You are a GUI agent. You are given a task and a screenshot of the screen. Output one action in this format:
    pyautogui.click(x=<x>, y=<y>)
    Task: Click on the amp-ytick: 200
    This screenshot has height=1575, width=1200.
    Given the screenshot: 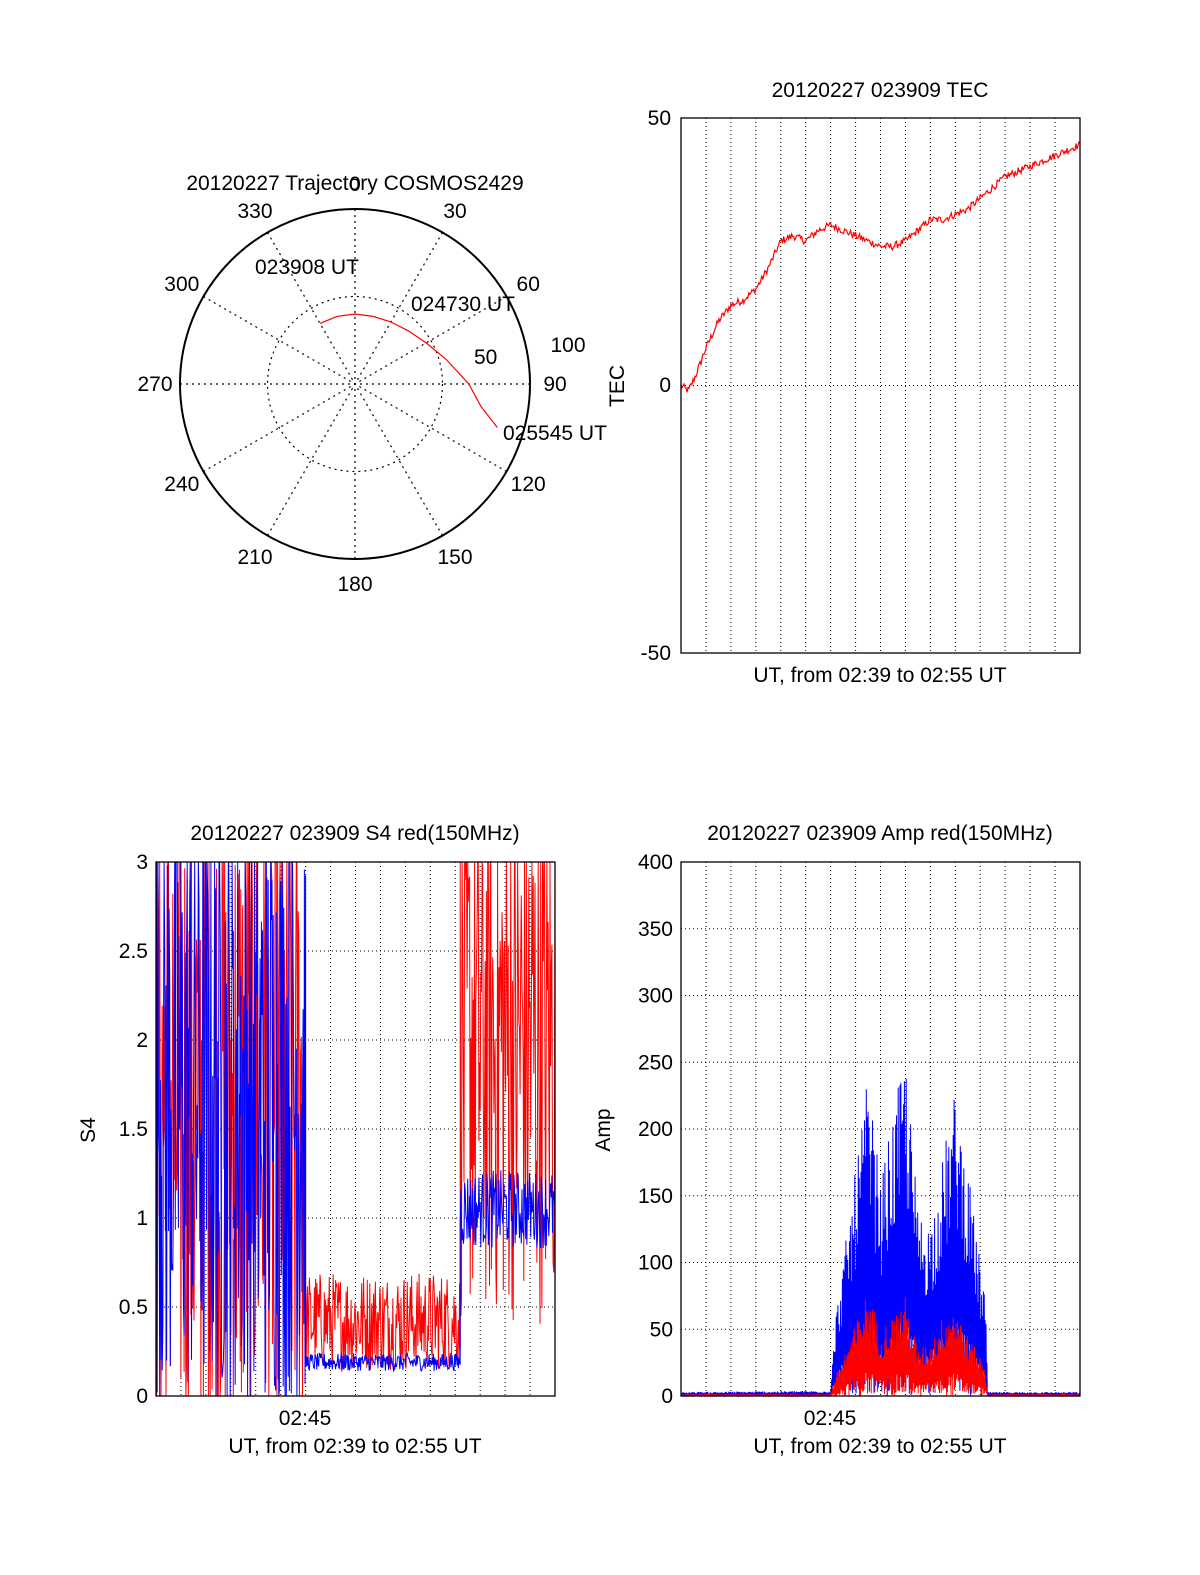 What is the action you would take?
    pyautogui.click(x=655, y=1129)
    